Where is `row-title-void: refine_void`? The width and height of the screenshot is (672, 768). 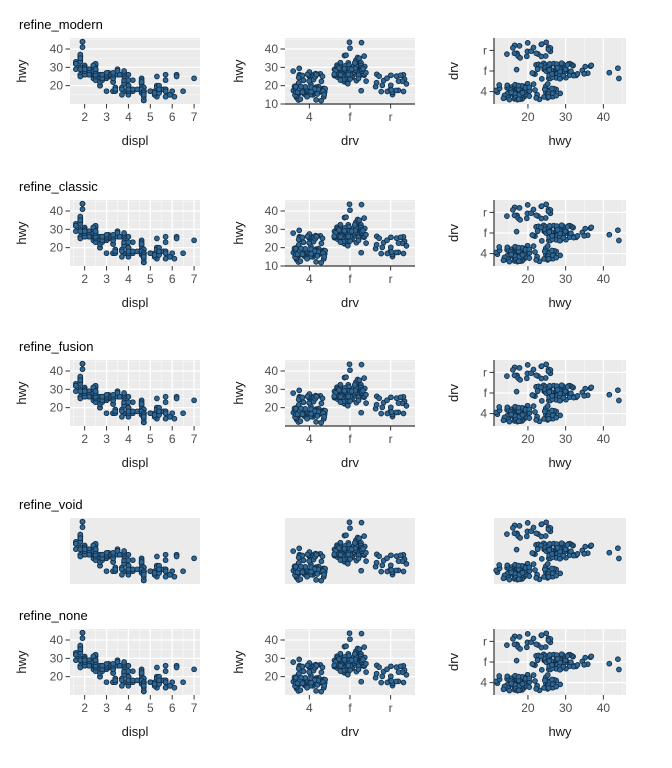 row-title-void: refine_void is located at coordinates (51, 504).